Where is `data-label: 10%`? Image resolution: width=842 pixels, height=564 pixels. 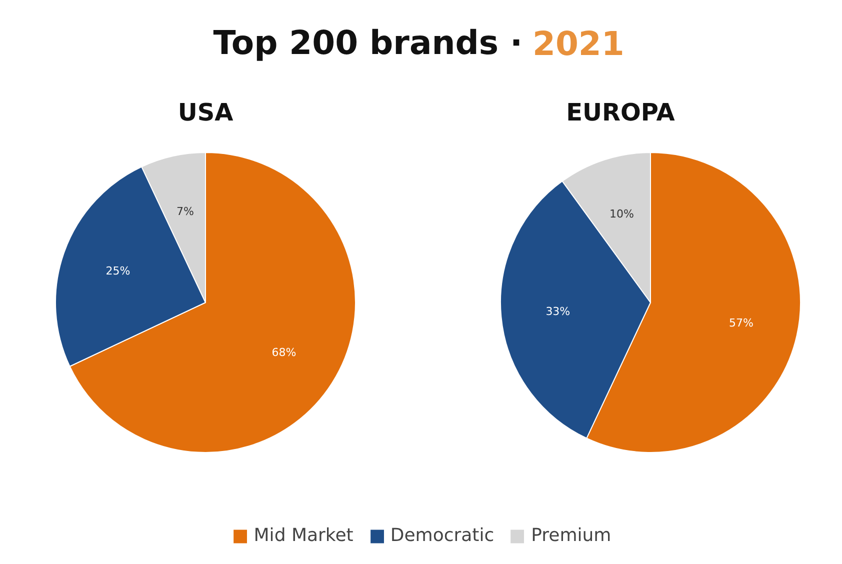
data-label: 10% is located at coordinates (622, 214).